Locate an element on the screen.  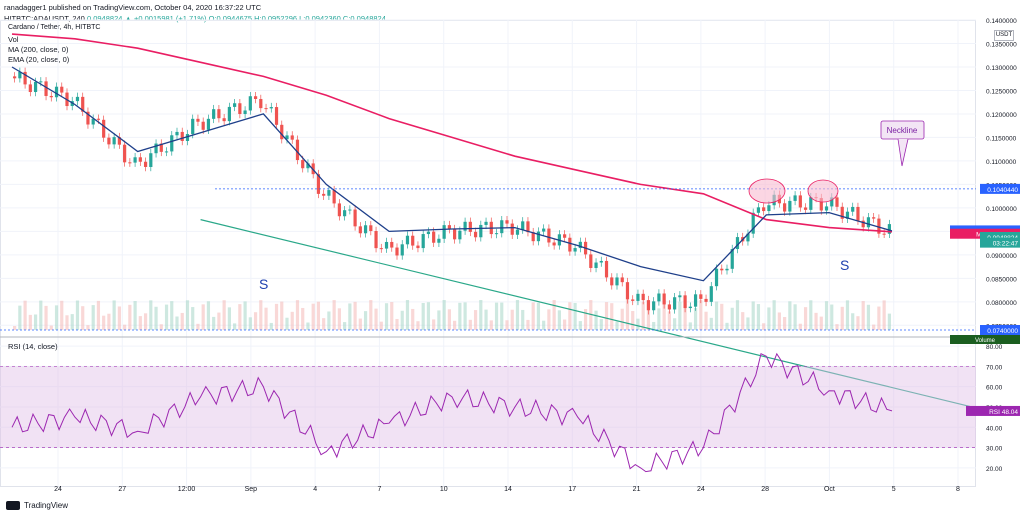
rsi-tick-label: 30.00 is located at coordinates (994, 449).